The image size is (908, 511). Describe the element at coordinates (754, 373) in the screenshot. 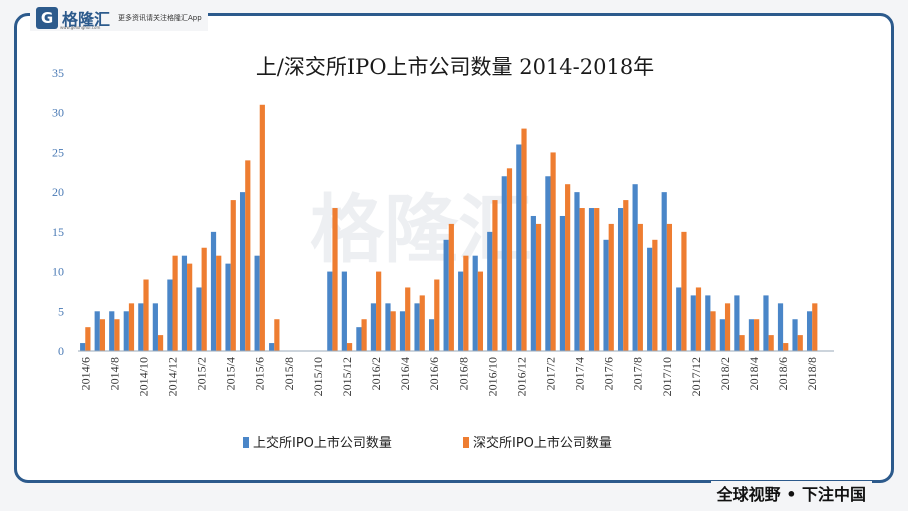

I see `x-tick-label: 2018/4` at that location.